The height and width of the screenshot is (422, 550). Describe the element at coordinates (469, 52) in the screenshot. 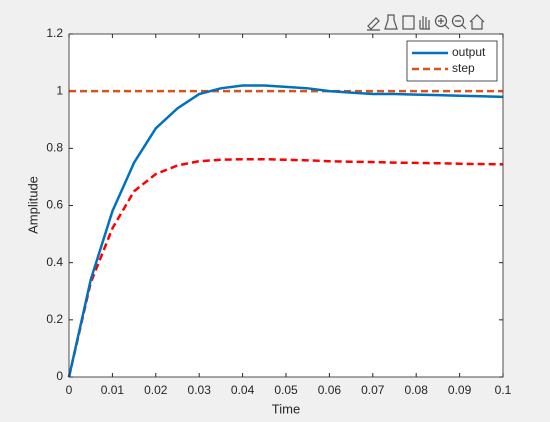

I see `legend-label: output` at that location.